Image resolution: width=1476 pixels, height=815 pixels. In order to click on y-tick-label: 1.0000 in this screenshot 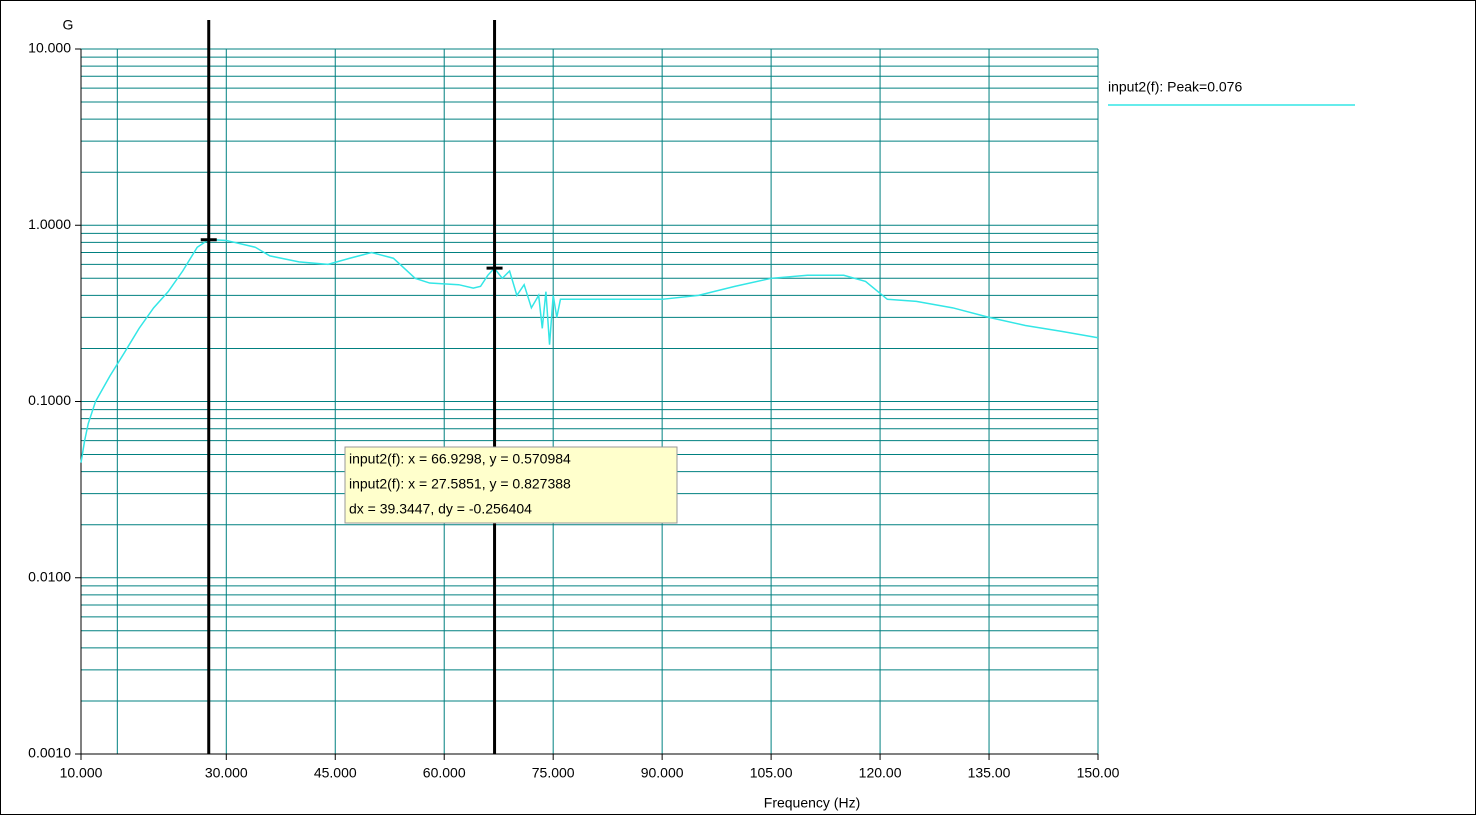, I will do `click(49, 224)`.